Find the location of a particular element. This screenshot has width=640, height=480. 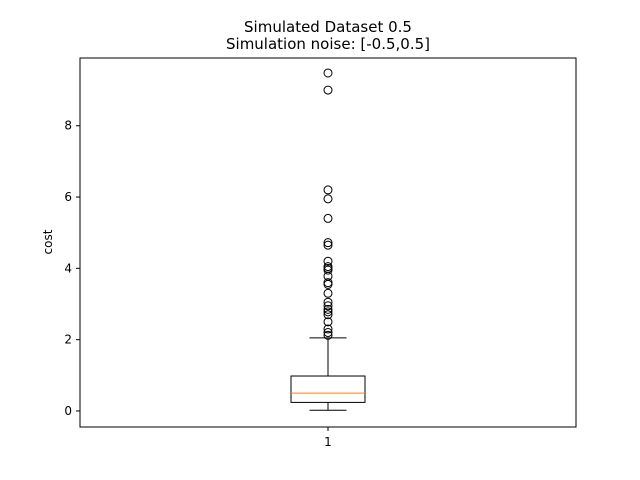

x-tick-label: 1 is located at coordinates (328, 442).